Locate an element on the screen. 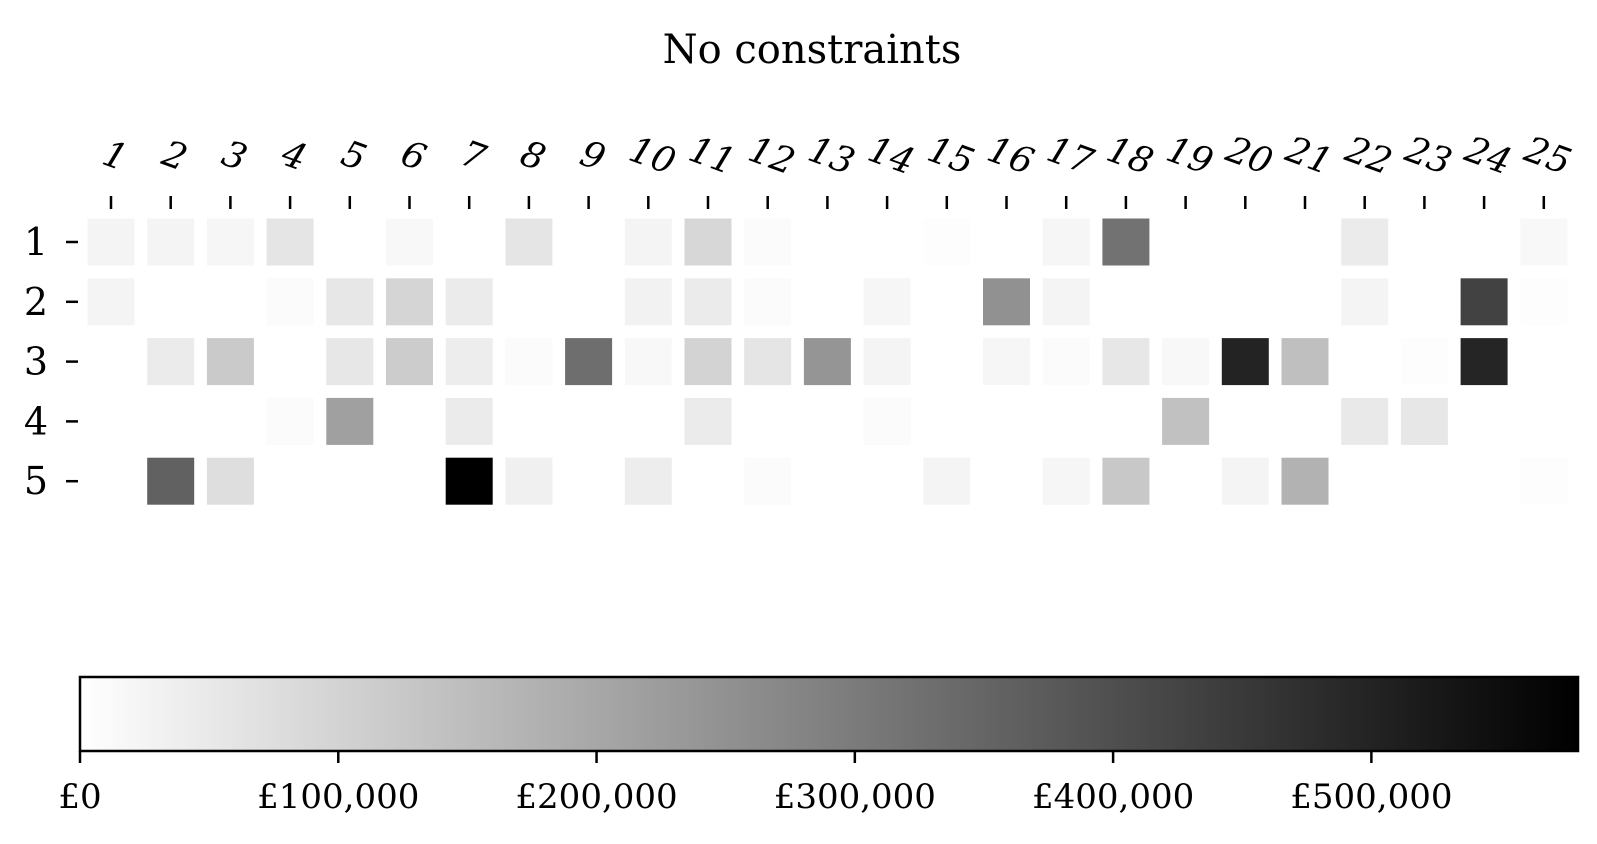  column-tick-label: 2 is located at coordinates (174, 156).